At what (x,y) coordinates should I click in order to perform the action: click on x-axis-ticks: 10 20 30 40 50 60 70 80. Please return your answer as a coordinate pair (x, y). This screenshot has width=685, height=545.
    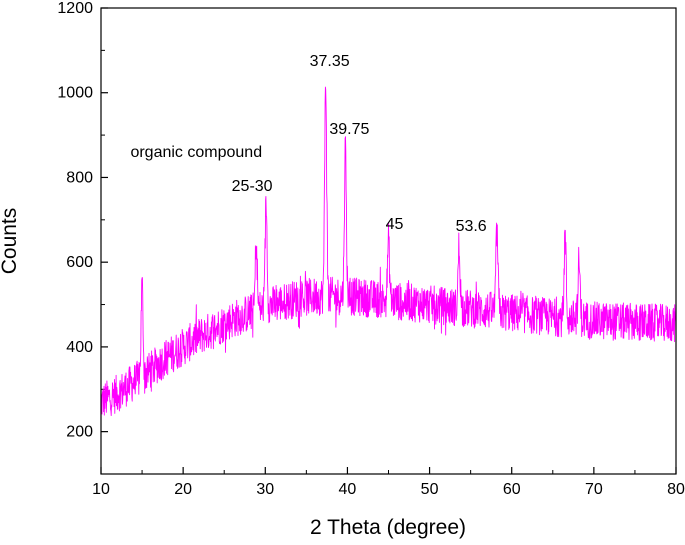
    Looking at the image, I should click on (388, 482).